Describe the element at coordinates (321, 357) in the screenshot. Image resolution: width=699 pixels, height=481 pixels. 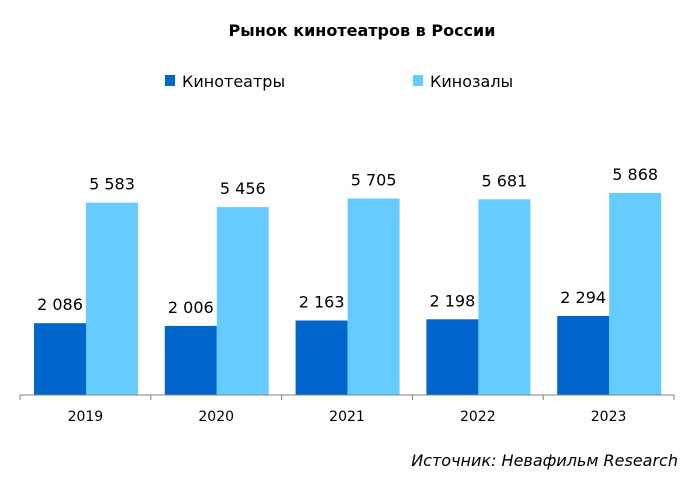
I see `bar-kinoteatry-2021` at that location.